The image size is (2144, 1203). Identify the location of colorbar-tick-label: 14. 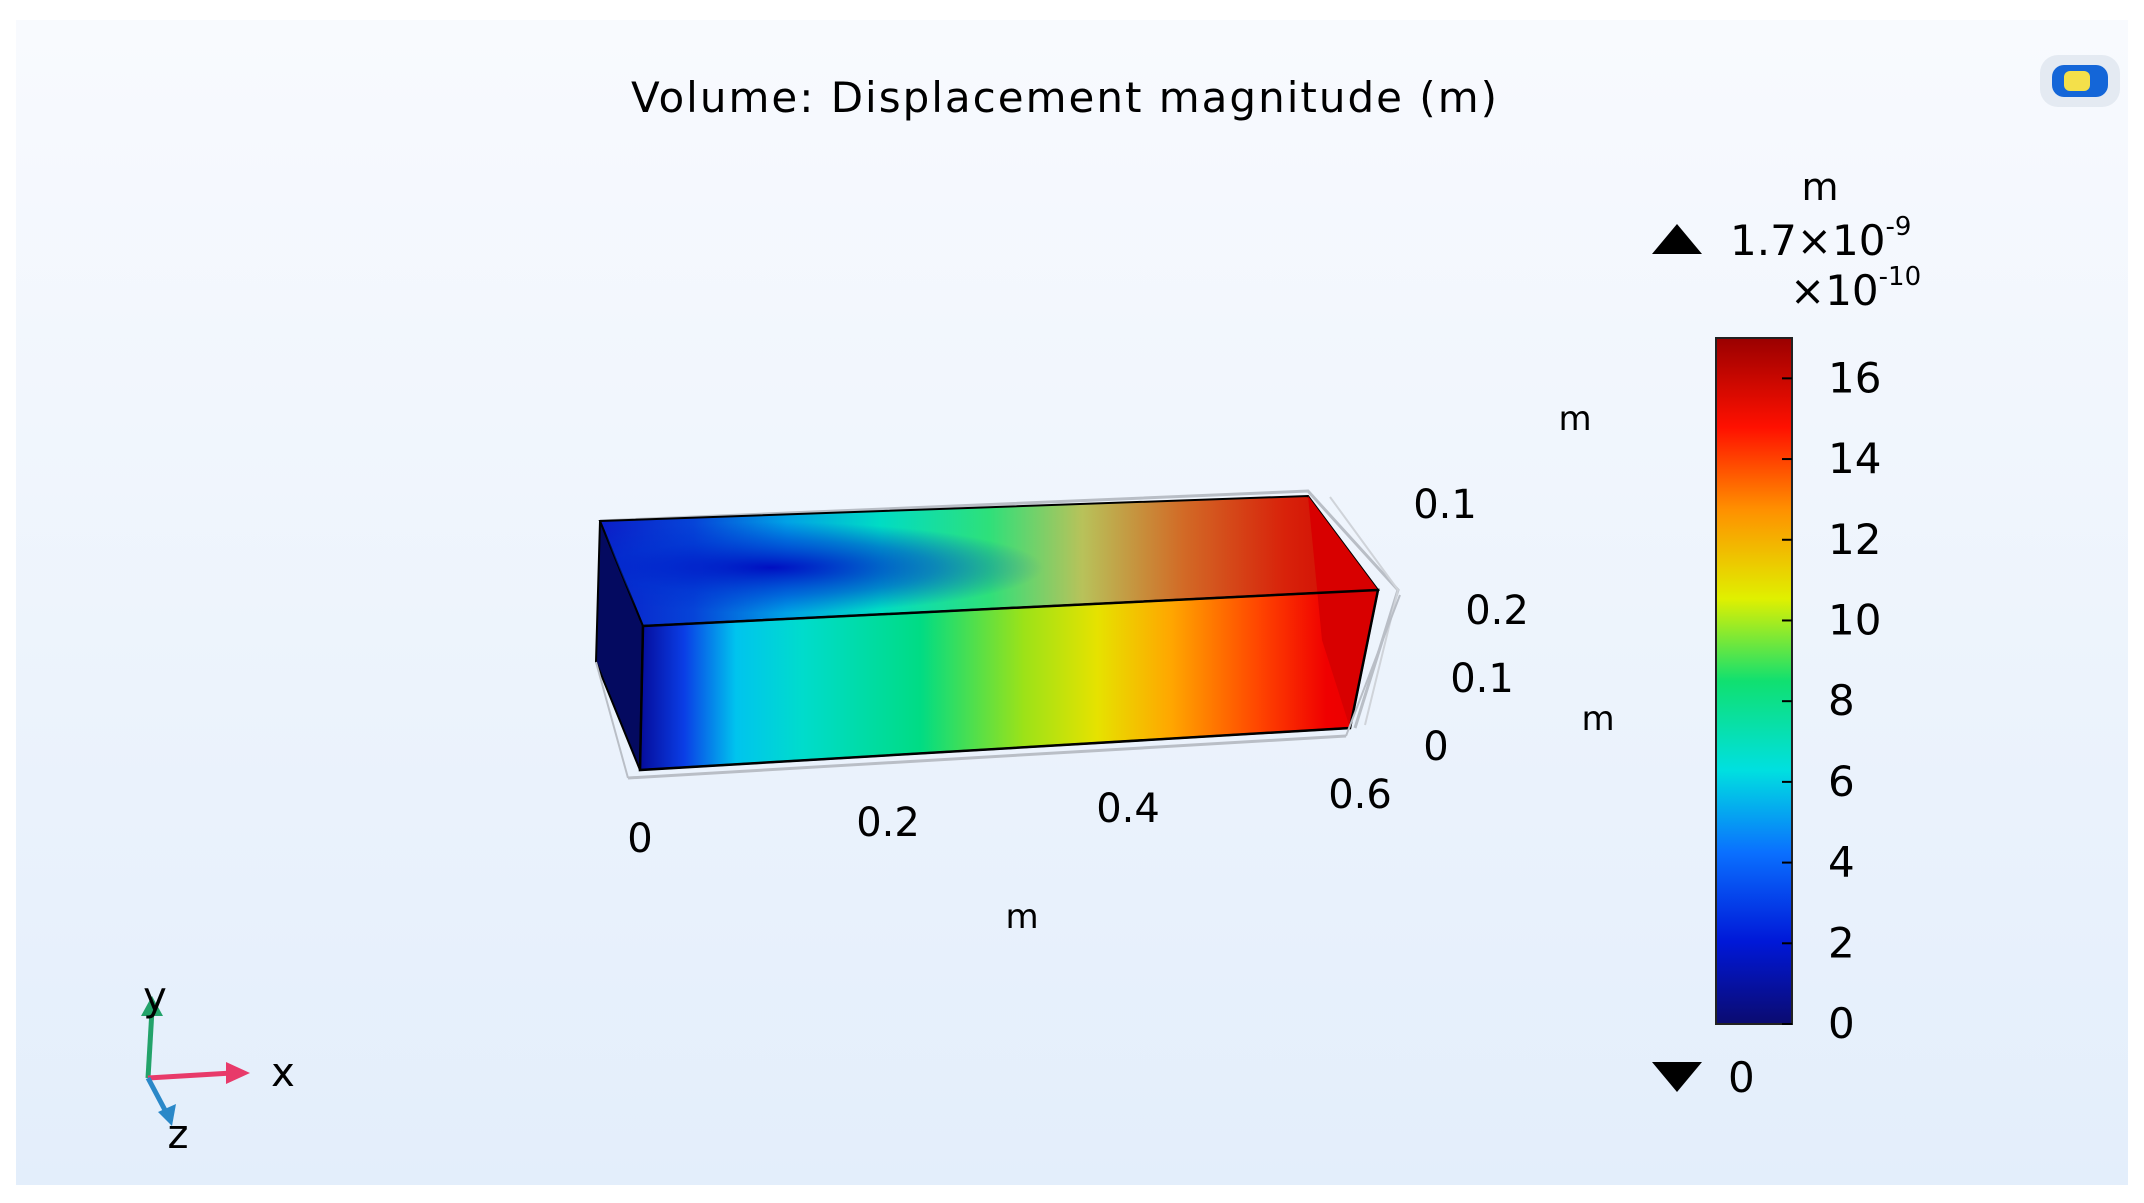
(1854, 458).